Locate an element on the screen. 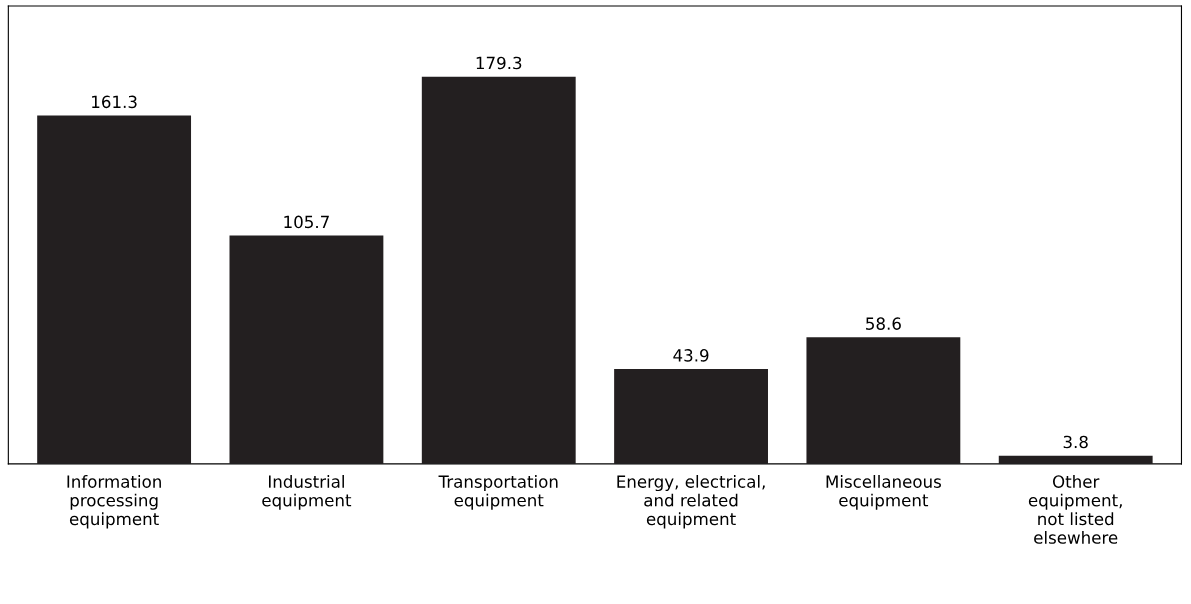  data-label: 161.3 is located at coordinates (114, 102).